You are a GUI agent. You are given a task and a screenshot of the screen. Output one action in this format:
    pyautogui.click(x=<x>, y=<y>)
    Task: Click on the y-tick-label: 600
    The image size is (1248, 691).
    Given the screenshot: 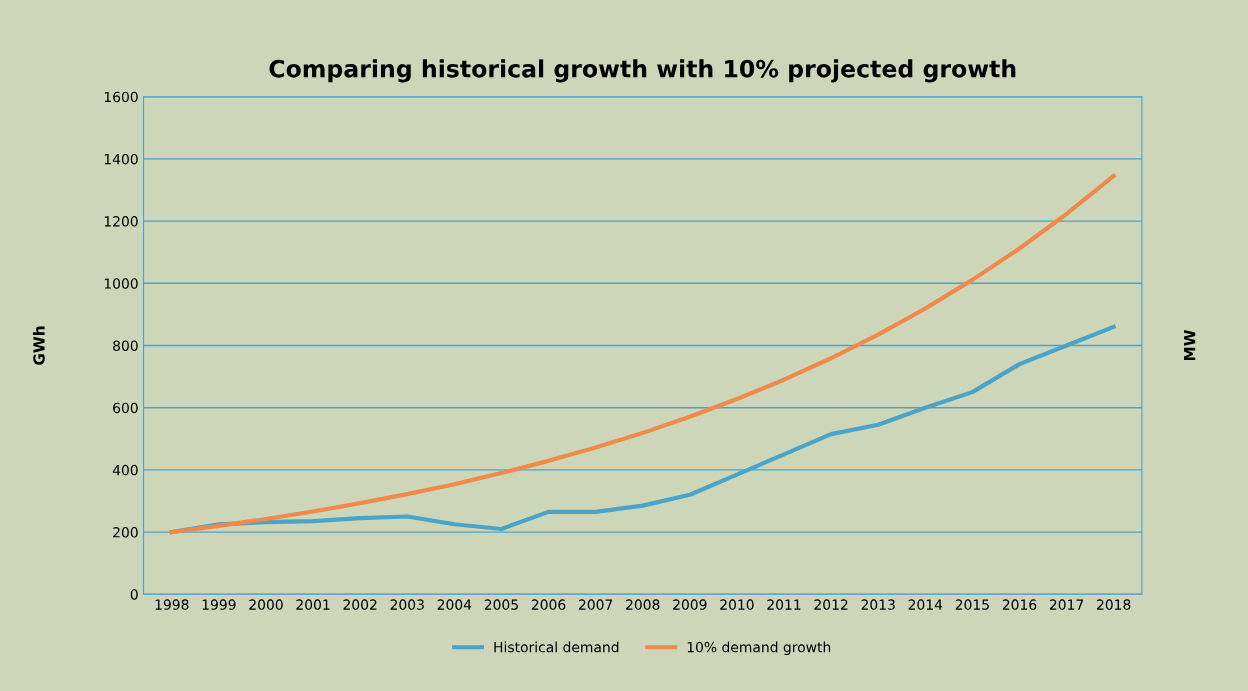 What is the action you would take?
    pyautogui.click(x=125, y=408)
    